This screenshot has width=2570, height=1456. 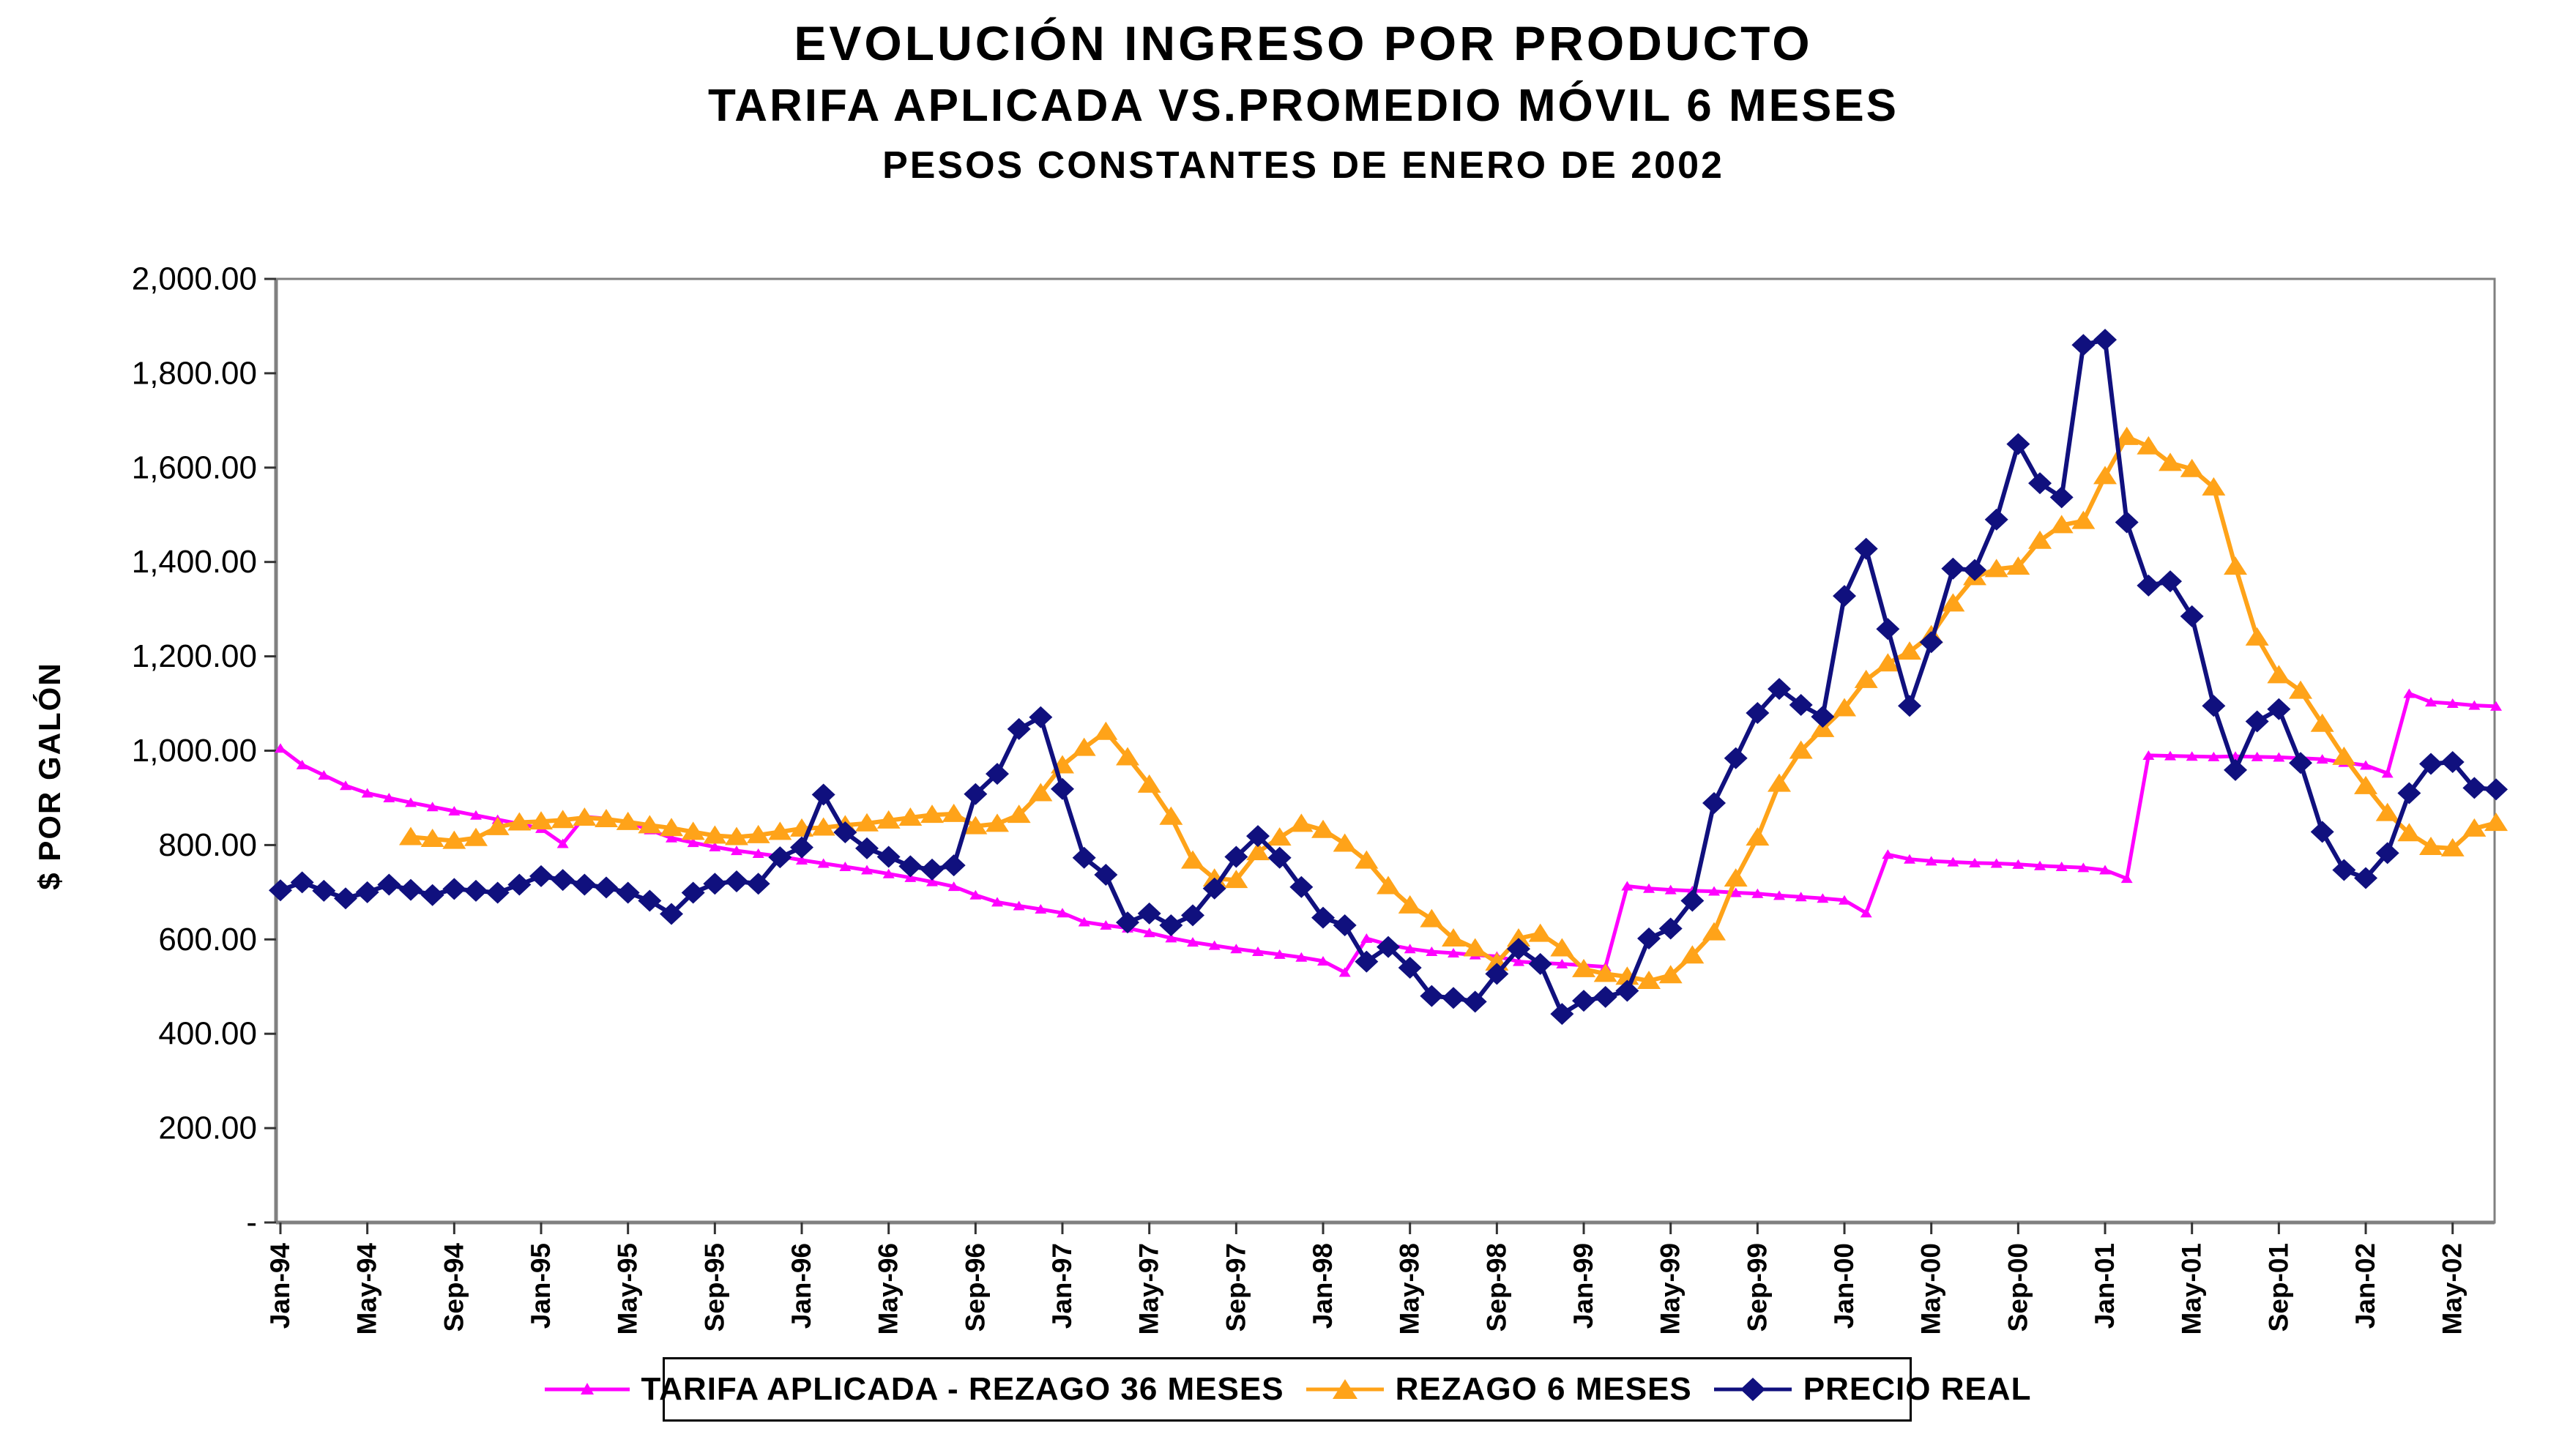 I want to click on y-tick-label: -, so click(x=251, y=1223).